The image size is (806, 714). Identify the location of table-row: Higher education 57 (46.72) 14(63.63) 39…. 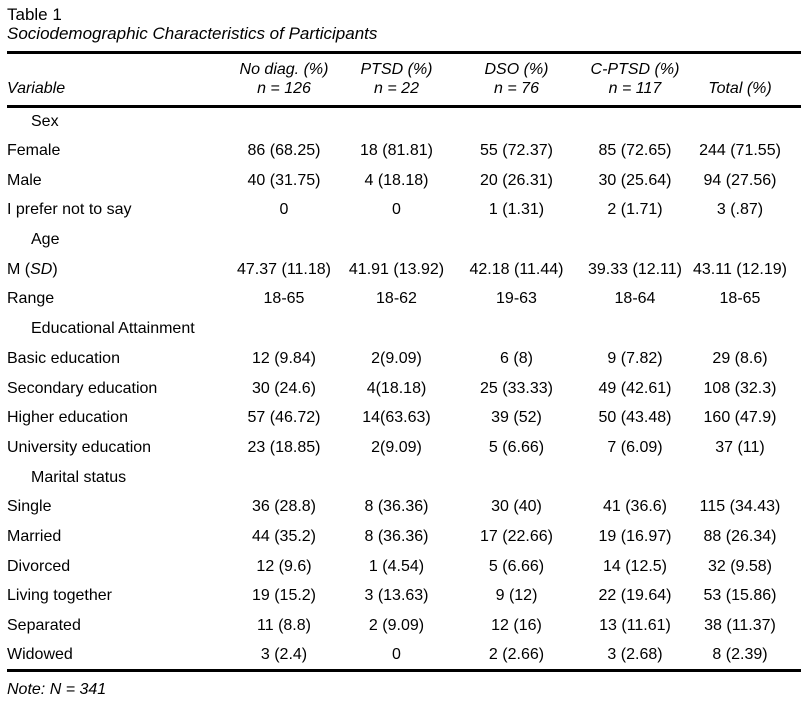
(404, 418).